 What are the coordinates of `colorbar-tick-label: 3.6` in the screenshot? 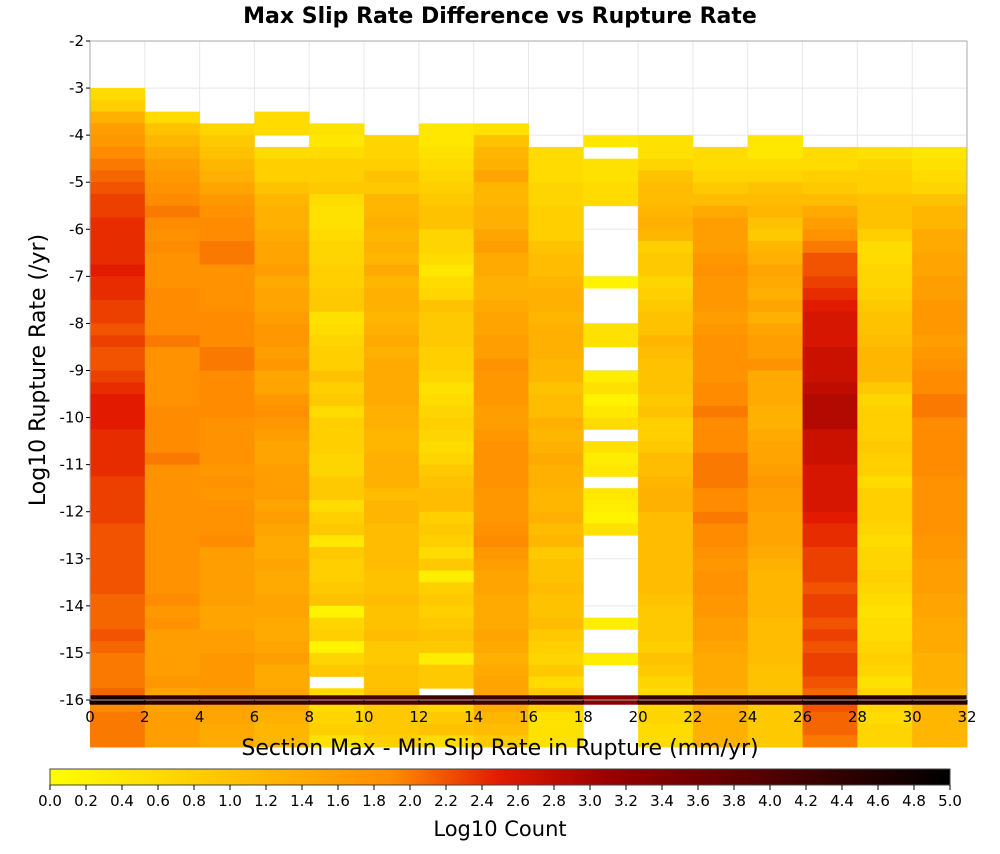 It's located at (698, 801).